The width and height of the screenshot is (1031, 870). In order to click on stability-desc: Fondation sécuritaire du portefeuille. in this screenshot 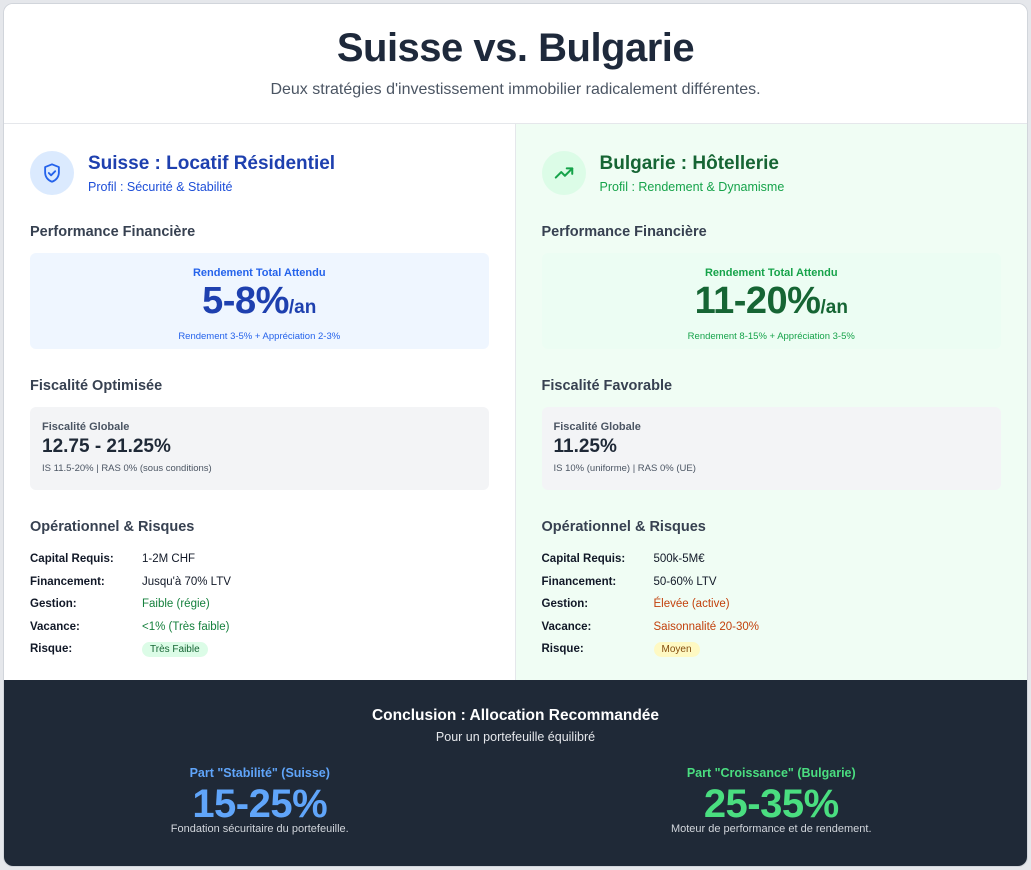, I will do `click(259, 829)`.